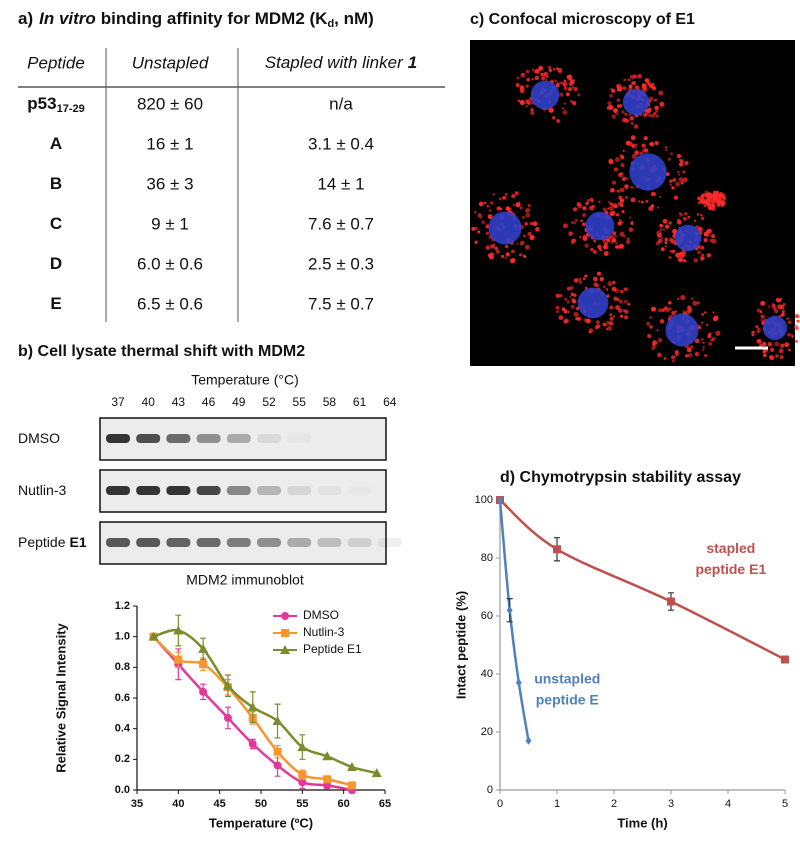 The height and width of the screenshot is (848, 800). Describe the element at coordinates (137, 804) in the screenshot. I see `x-tick-label: 35` at that location.